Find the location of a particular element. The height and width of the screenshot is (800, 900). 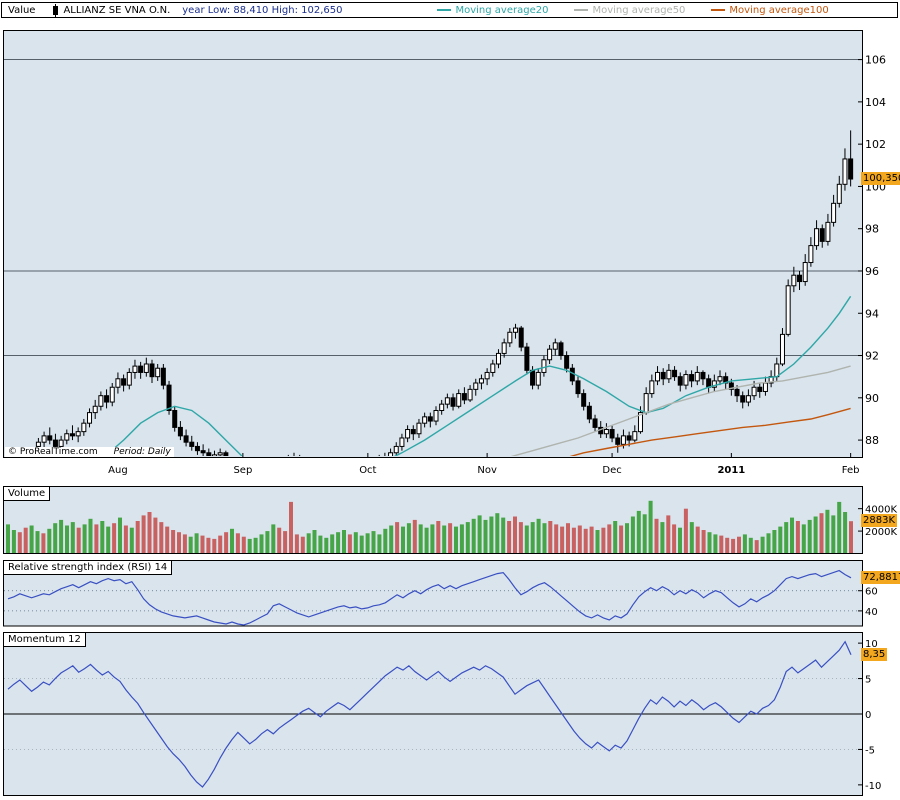

momentum-panel-title: Momentum 12 is located at coordinates (44, 639).